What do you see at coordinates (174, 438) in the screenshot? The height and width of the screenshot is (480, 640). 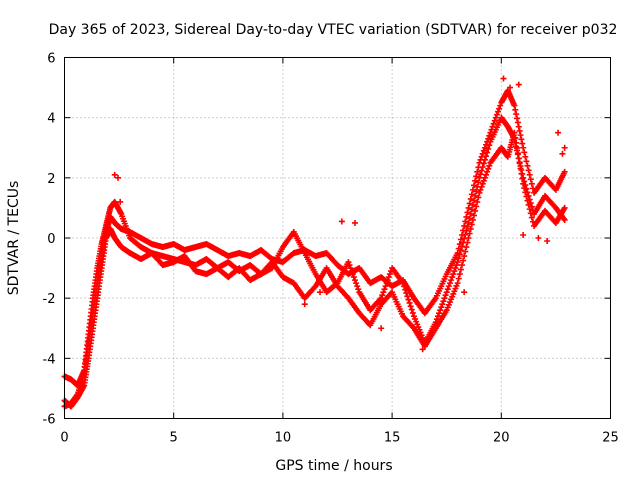 I see `x-tick-label: 5` at bounding box center [174, 438].